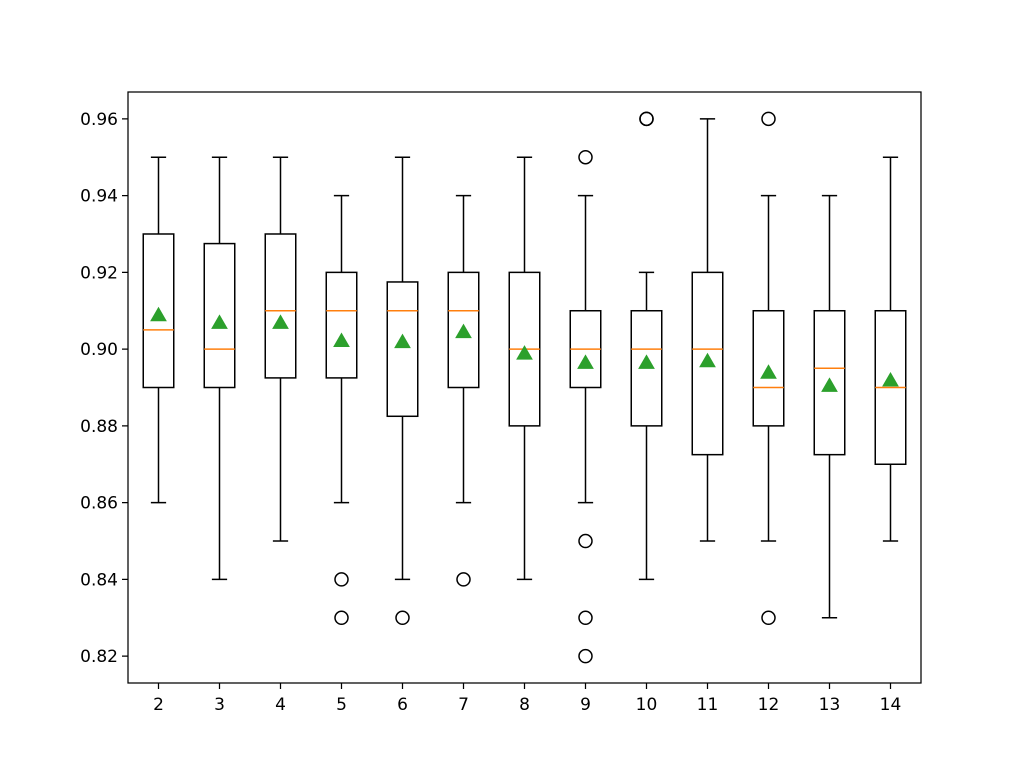 The width and height of the screenshot is (1024, 768). What do you see at coordinates (708, 705) in the screenshot?
I see `x-tick-label: 11` at bounding box center [708, 705].